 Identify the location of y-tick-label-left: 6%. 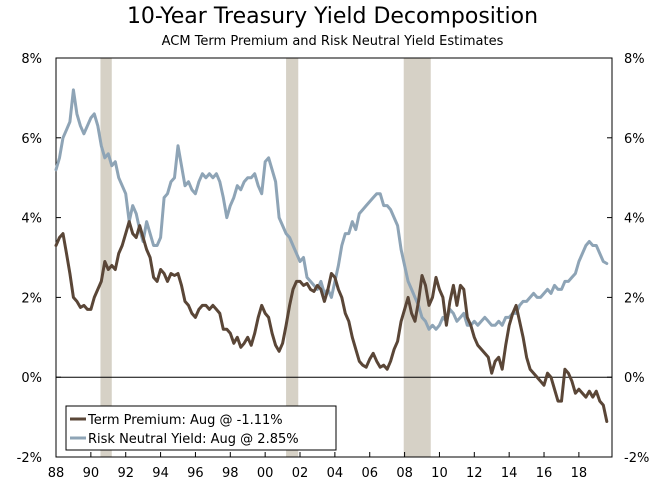
(31, 139).